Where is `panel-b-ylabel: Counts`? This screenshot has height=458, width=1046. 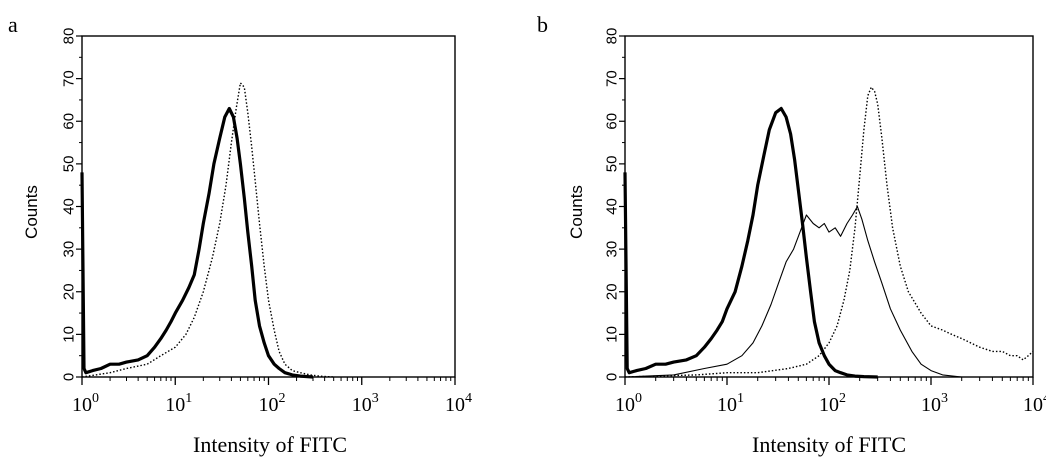 panel-b-ylabel: Counts is located at coordinates (576, 212).